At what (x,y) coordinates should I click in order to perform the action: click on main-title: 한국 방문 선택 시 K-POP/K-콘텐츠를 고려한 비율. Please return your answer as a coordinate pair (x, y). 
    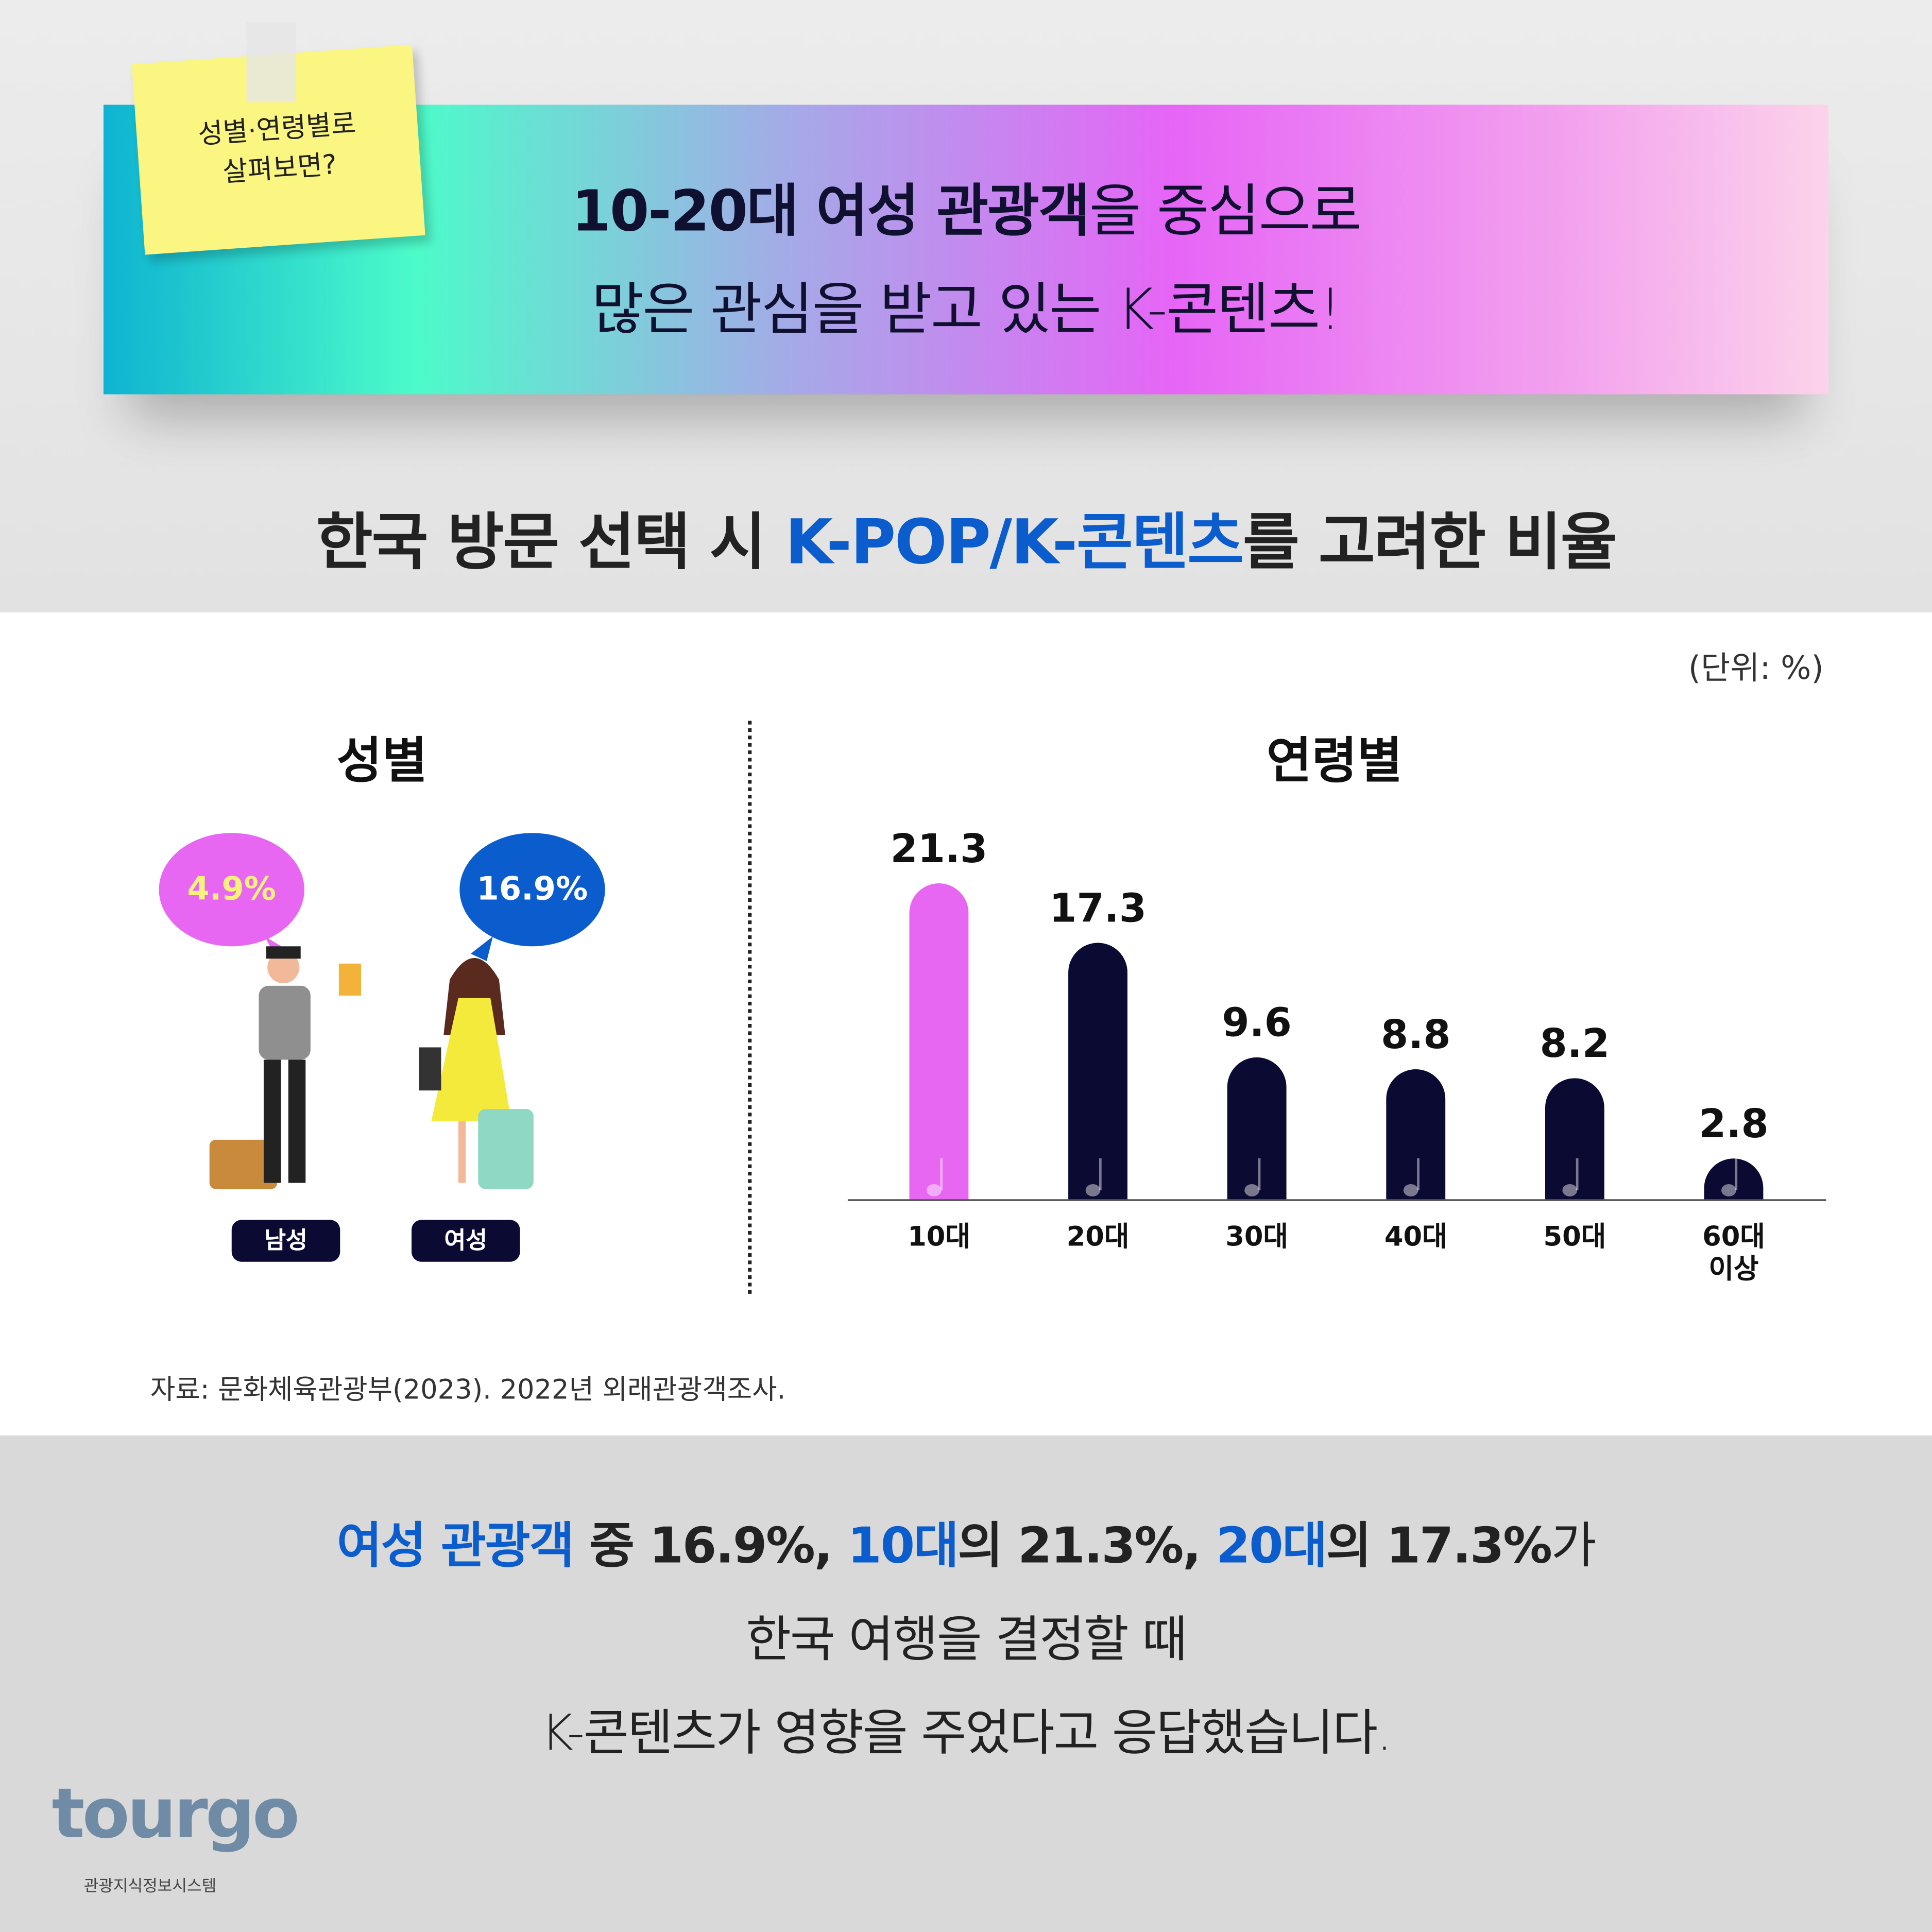
    Looking at the image, I should click on (966, 537).